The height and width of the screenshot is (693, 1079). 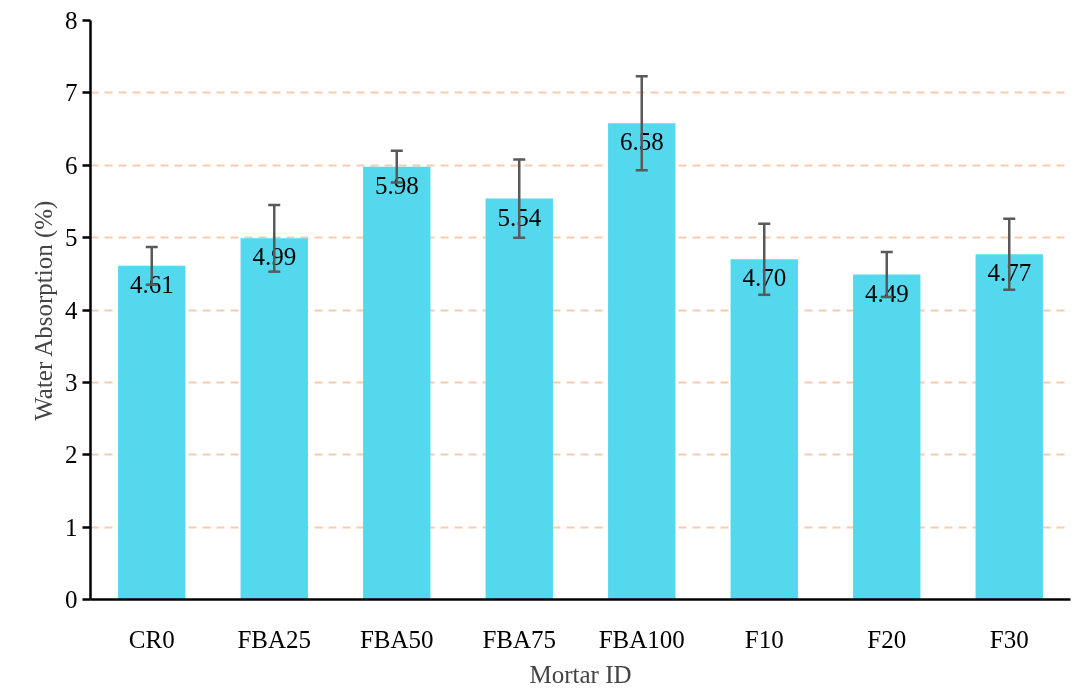 What do you see at coordinates (71, 20) in the screenshot?
I see `y-tick-label: 8` at bounding box center [71, 20].